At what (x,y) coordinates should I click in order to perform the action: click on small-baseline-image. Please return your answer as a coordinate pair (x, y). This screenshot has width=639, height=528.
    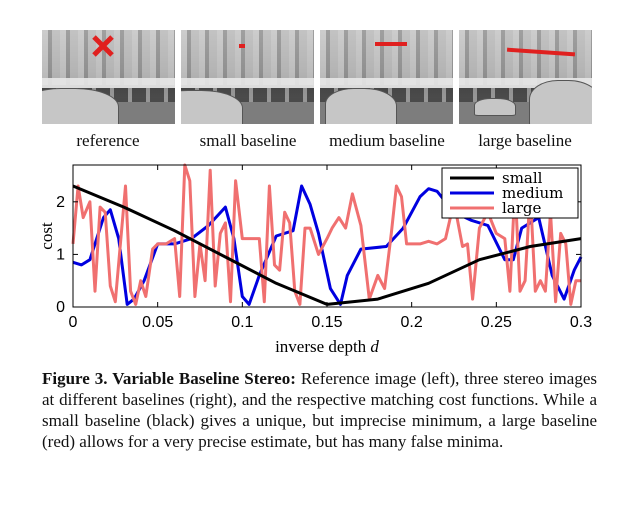
    Looking at the image, I should click on (247, 77).